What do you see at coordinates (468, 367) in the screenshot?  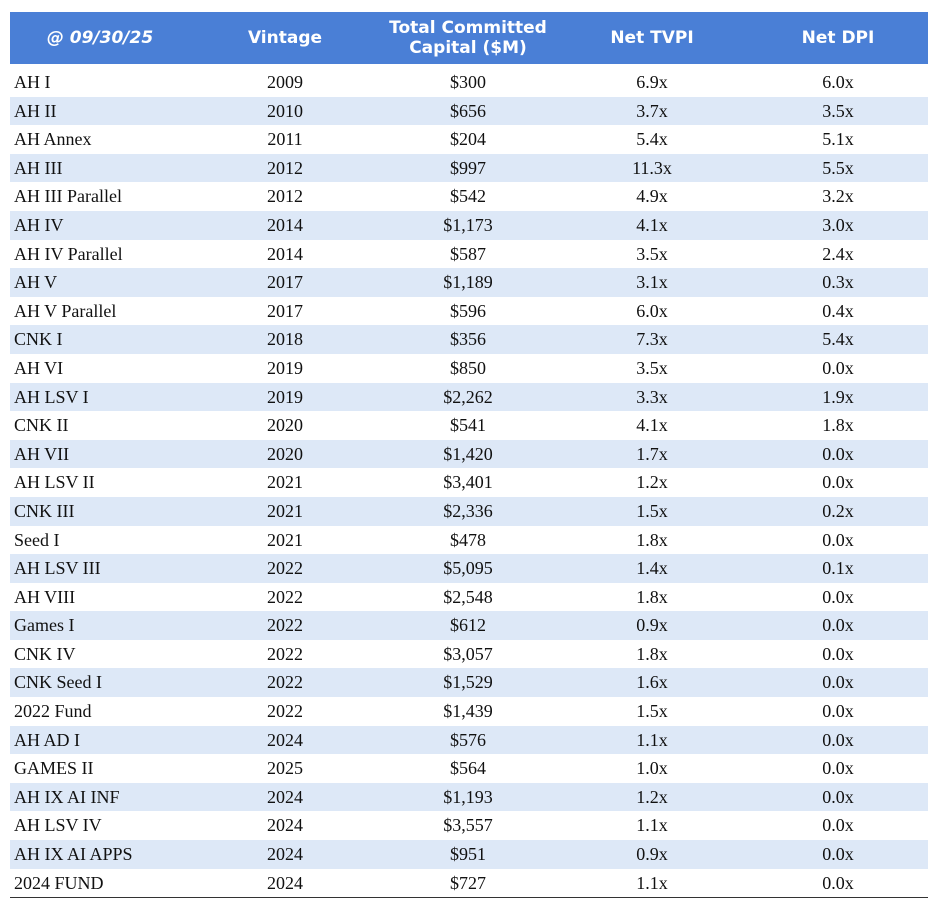 I see `table-cell: $850` at bounding box center [468, 367].